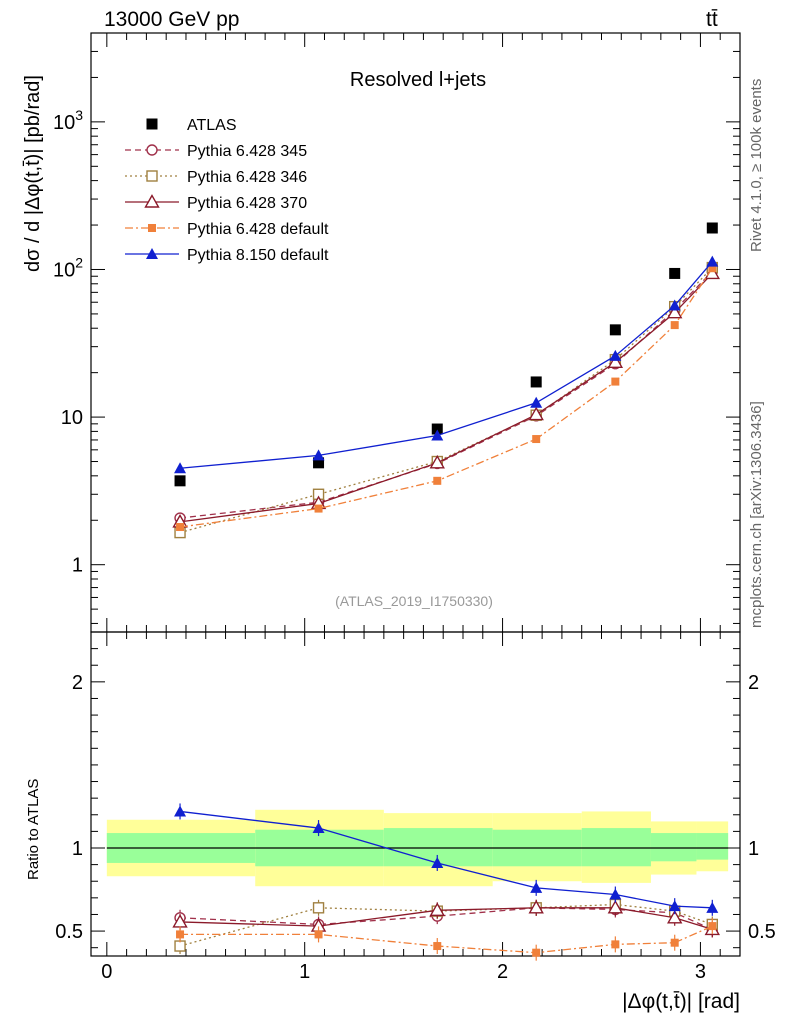 The height and width of the screenshot is (1024, 786). What do you see at coordinates (247, 203) in the screenshot?
I see `legend-label-pythia-6-428-370: Pythia 6.428 370` at bounding box center [247, 203].